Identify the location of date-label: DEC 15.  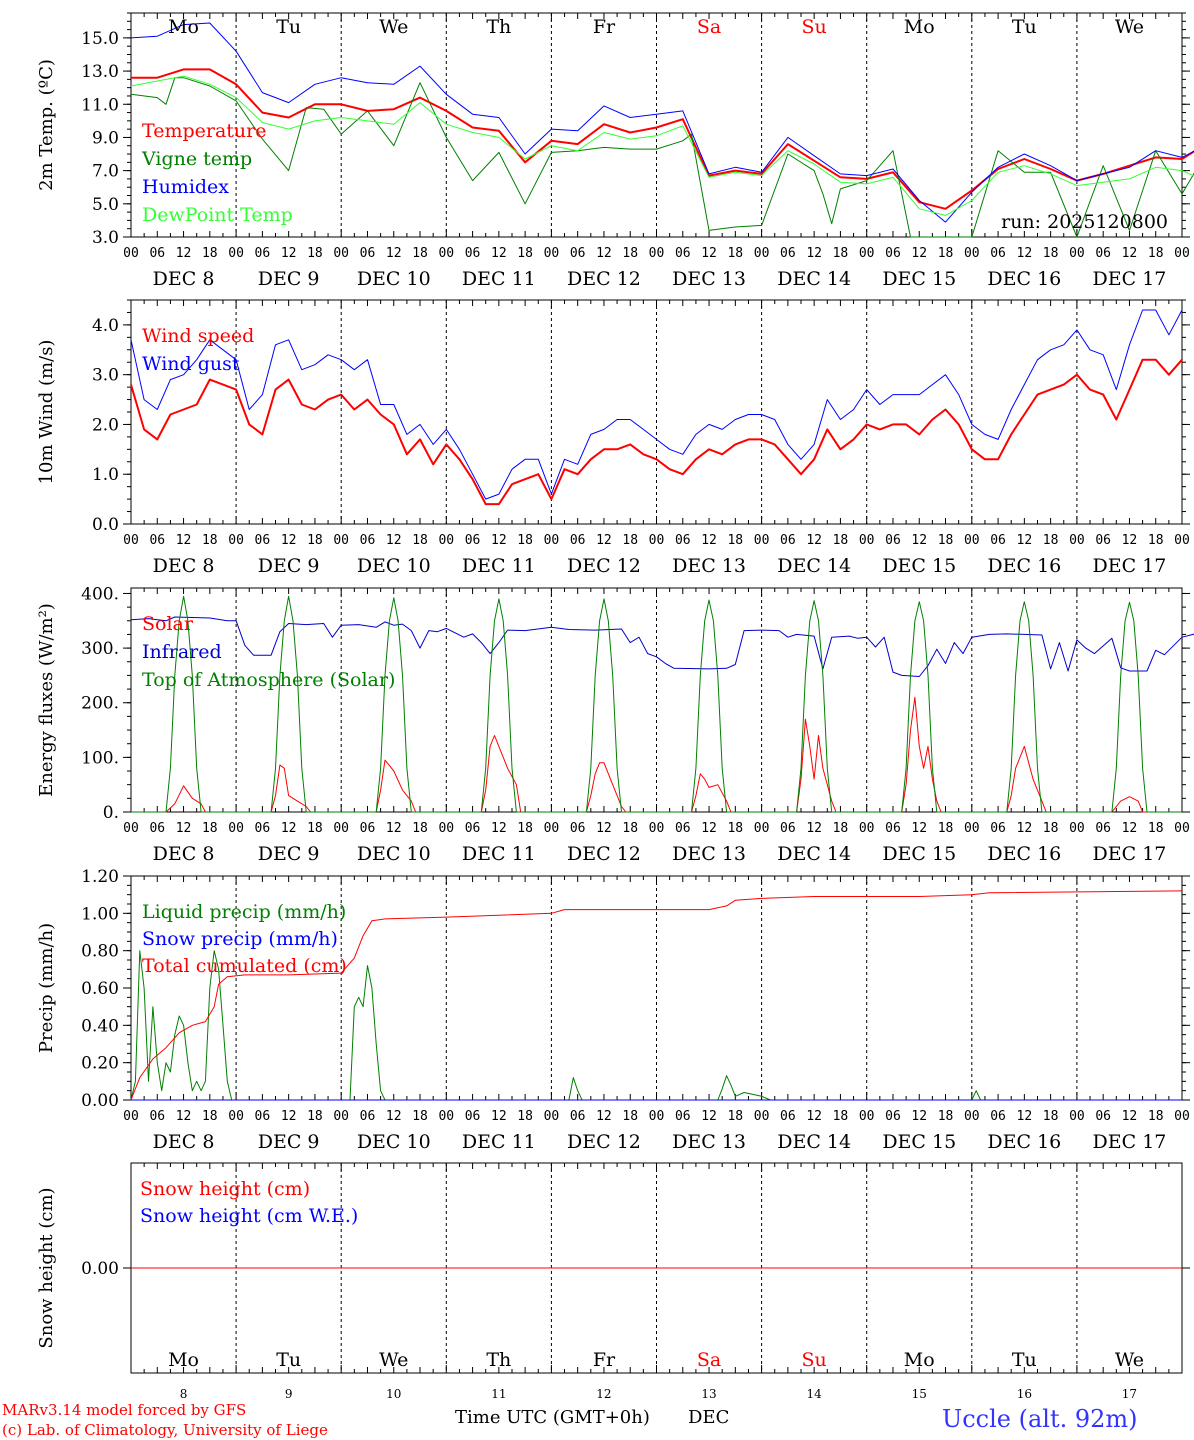
(919, 1142).